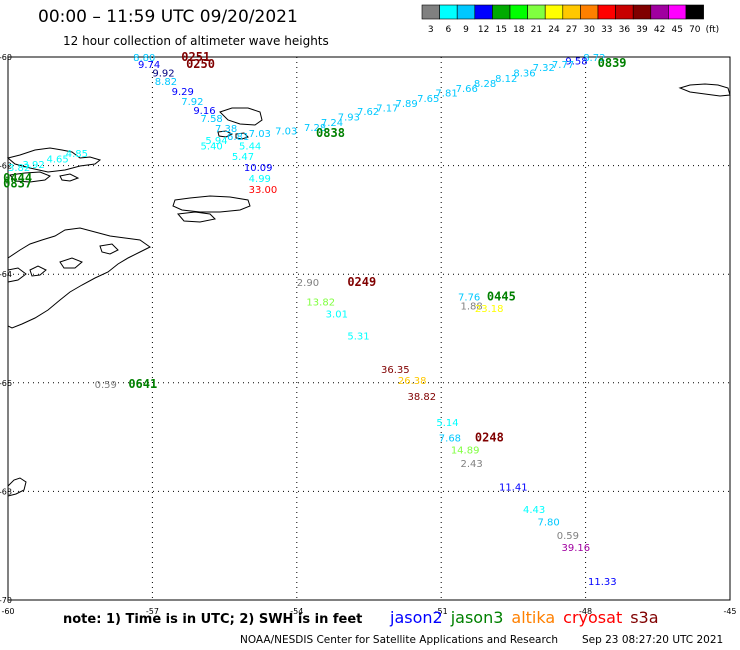 Image resolution: width=740 pixels, height=650 pixels. I want to click on satellite-legend: jason2 jason3 altika cryosat s3a, so click(528, 617).